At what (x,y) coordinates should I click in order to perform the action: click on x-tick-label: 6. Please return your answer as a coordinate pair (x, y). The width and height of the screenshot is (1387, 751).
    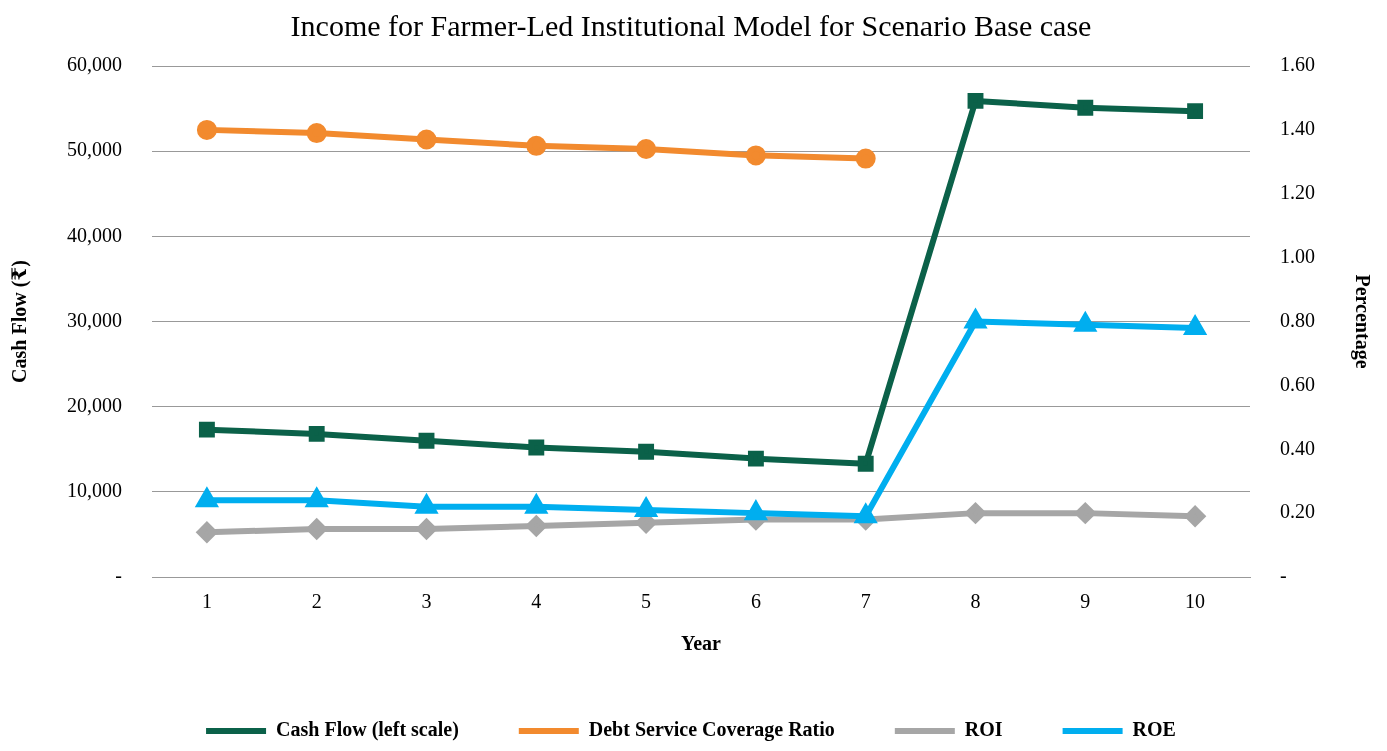
    Looking at the image, I should click on (755, 601).